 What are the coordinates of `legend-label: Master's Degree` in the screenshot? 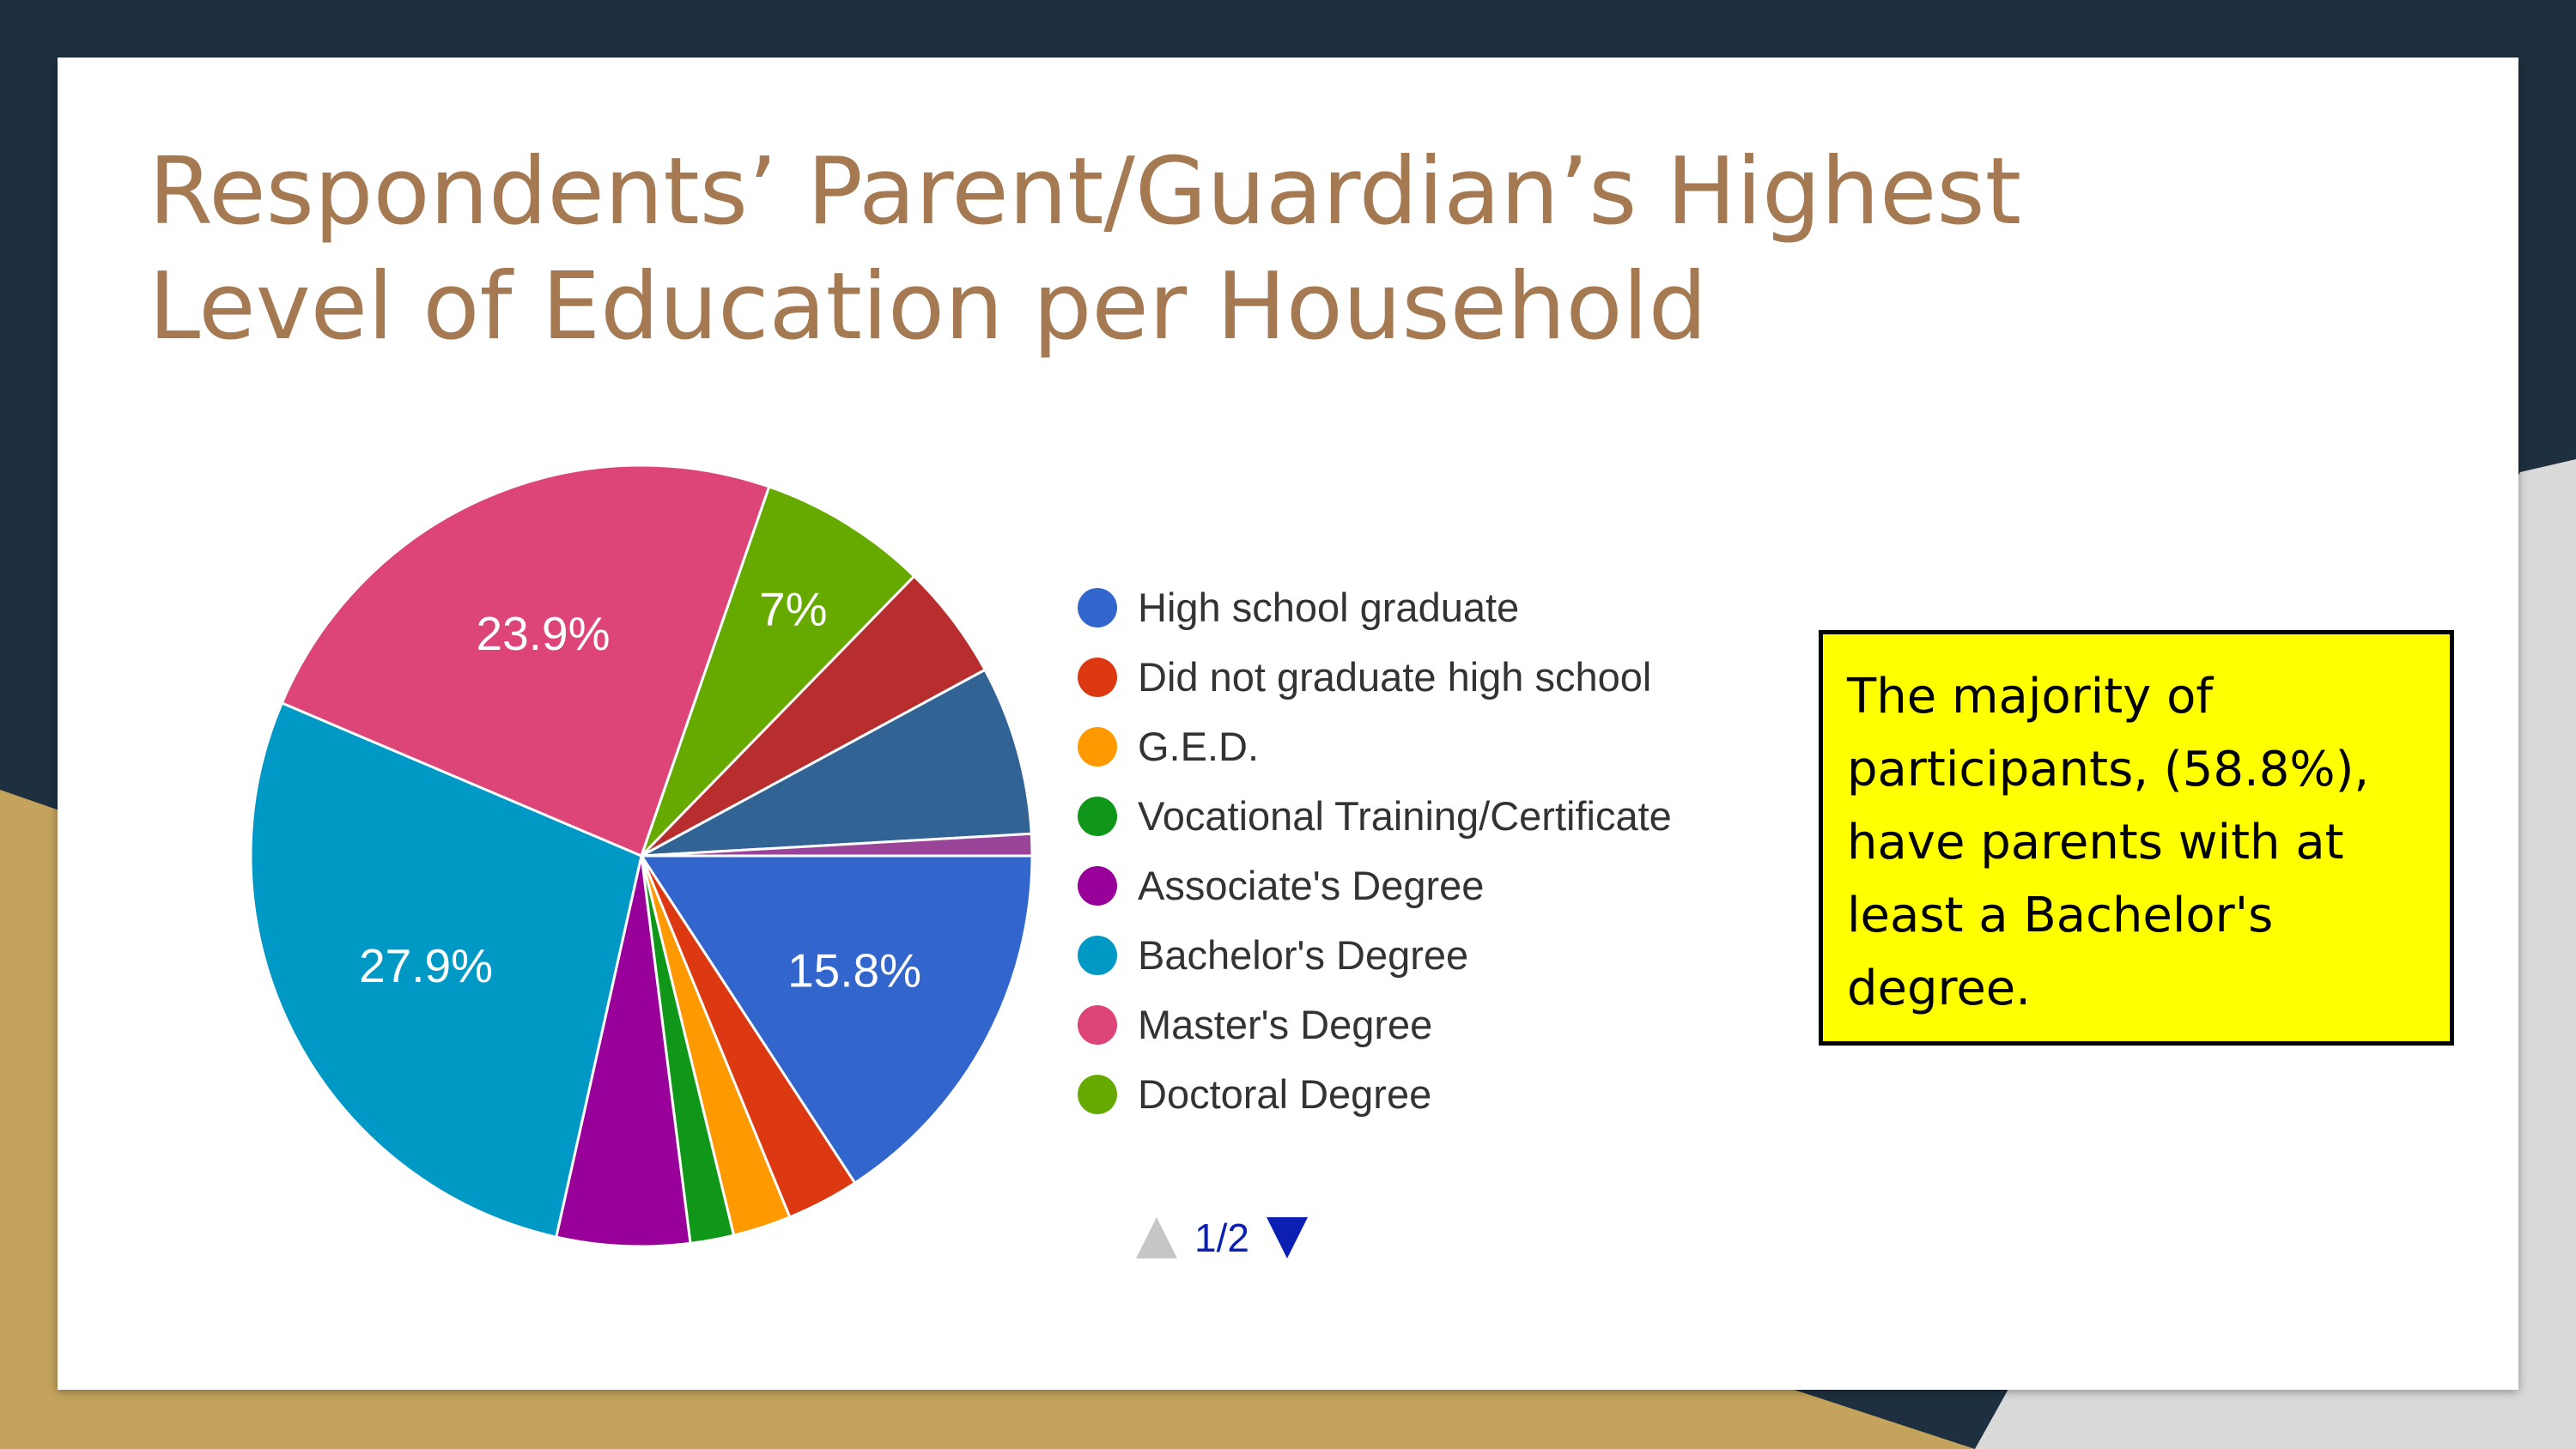 It's located at (1286, 1024).